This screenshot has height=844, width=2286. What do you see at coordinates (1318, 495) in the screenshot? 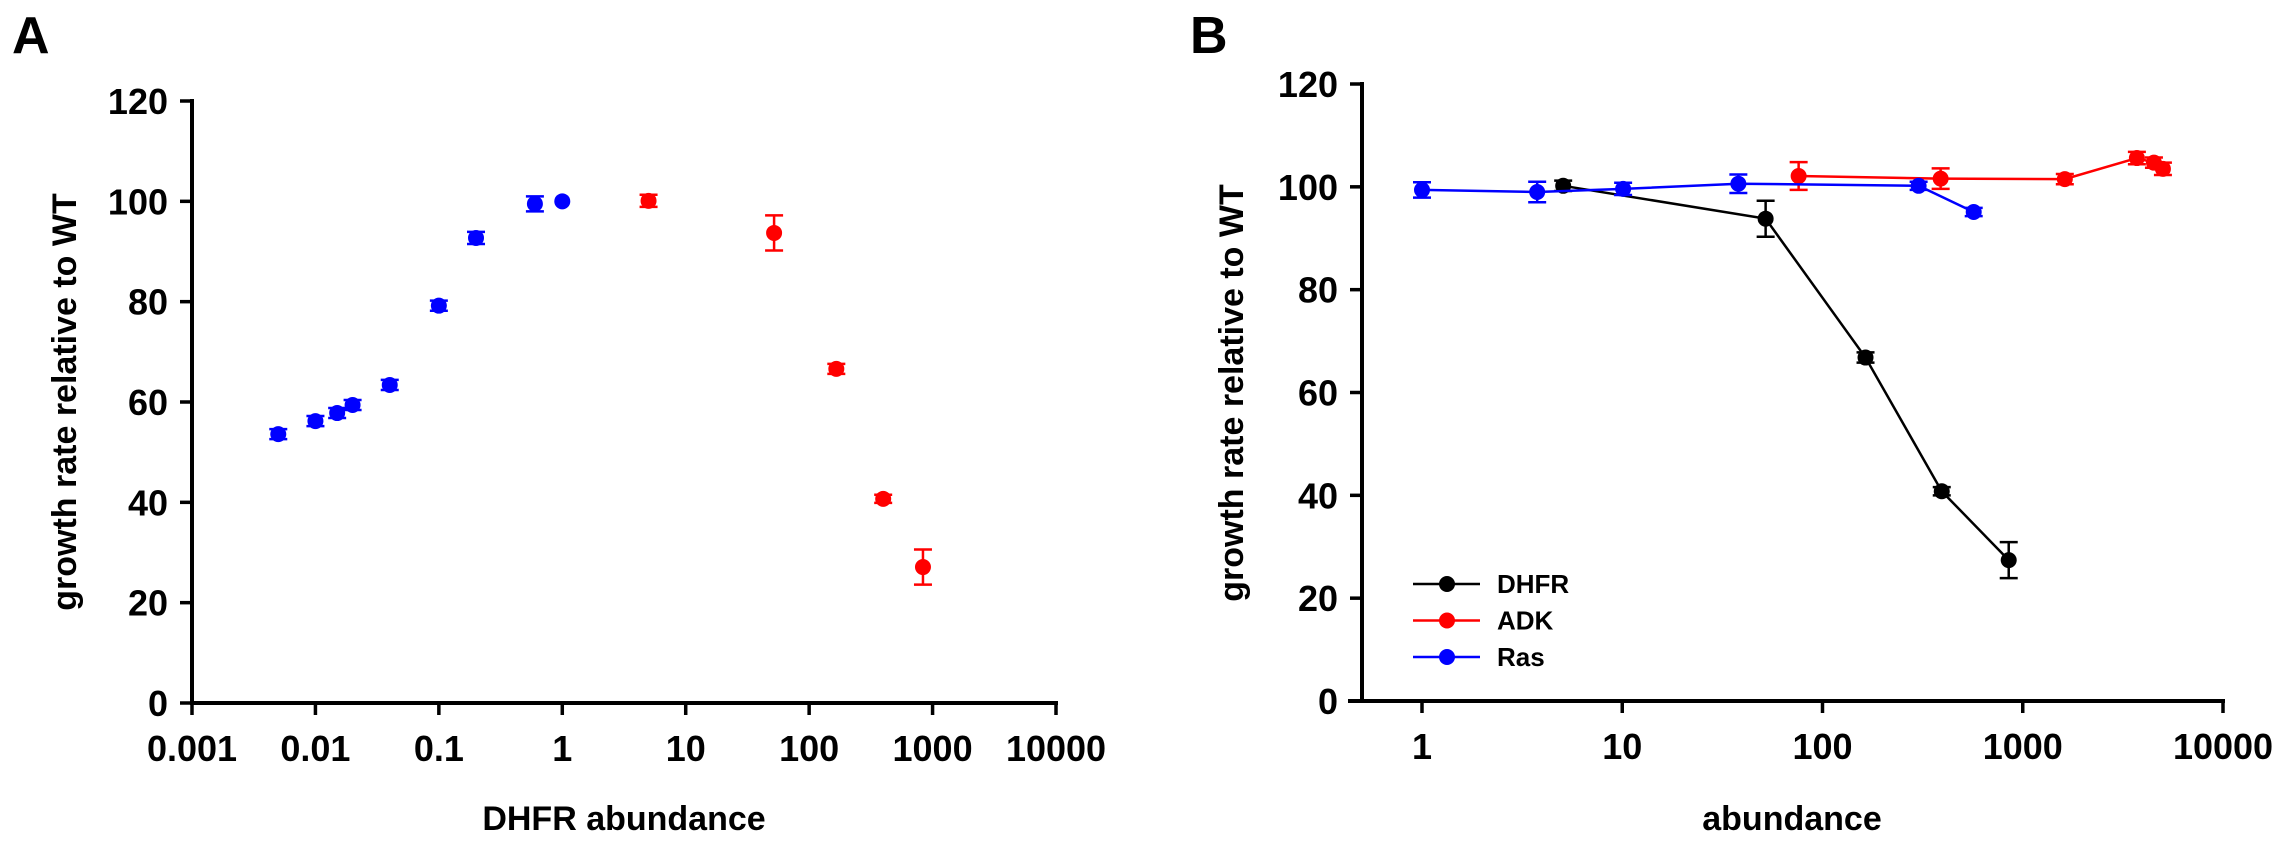
I see `panel-b-y-tick-label: 40` at bounding box center [1318, 495].